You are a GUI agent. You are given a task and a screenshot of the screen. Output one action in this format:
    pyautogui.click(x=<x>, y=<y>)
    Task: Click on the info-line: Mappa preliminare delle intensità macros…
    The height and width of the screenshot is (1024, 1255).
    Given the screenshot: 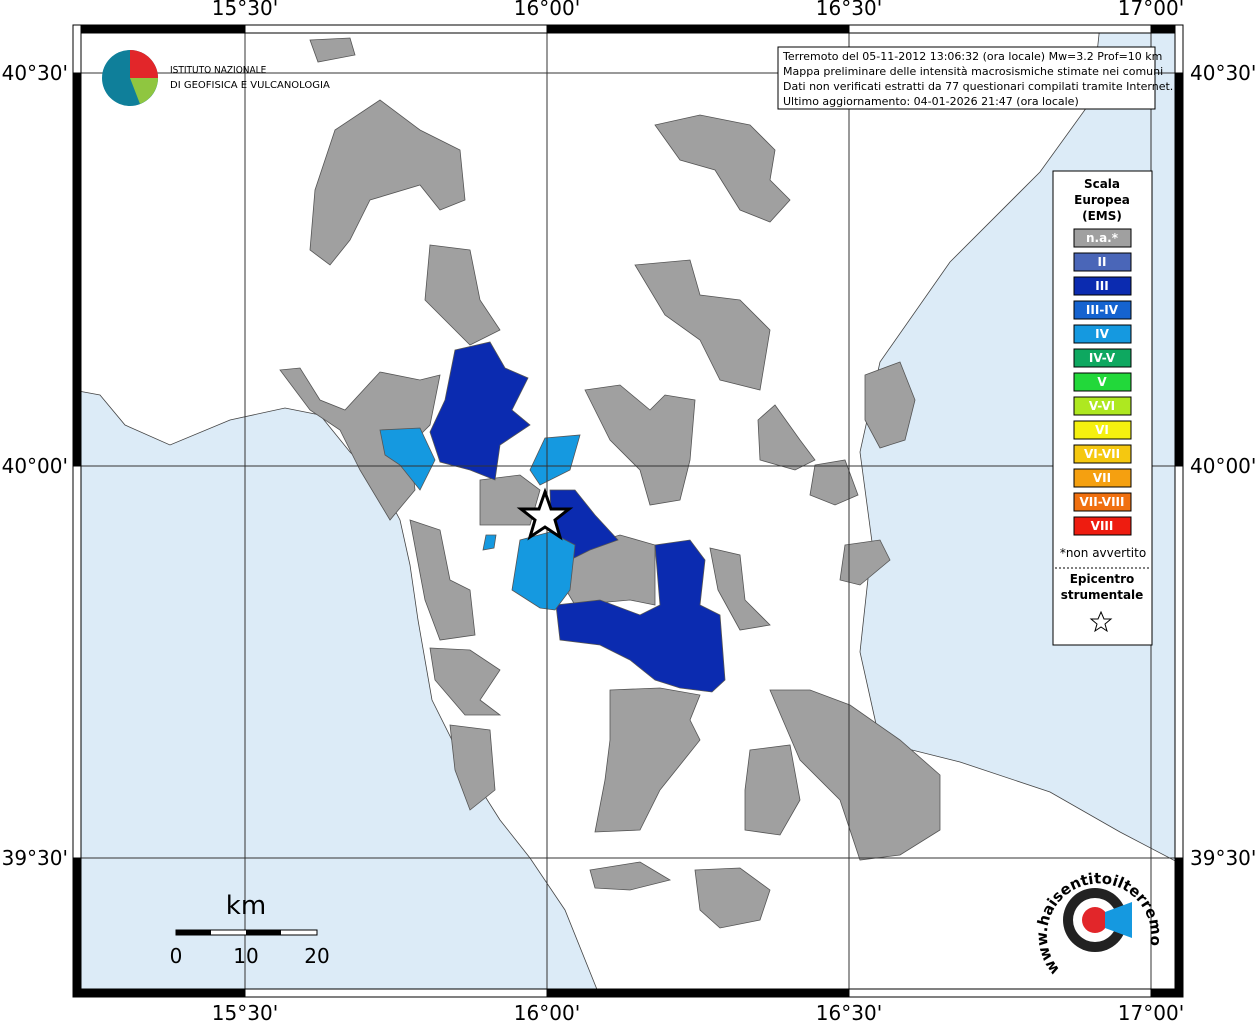 What is the action you would take?
    pyautogui.click(x=973, y=71)
    